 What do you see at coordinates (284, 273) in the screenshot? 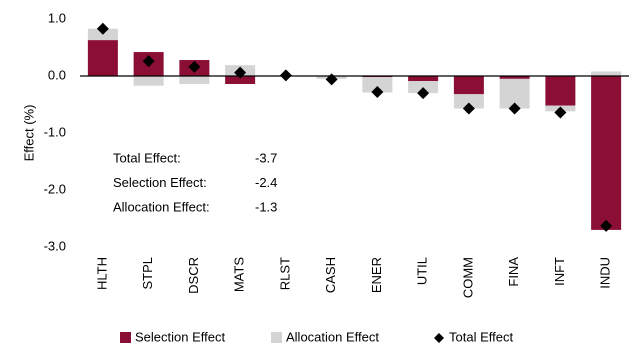
I see `x-tick-label: RLST` at bounding box center [284, 273].